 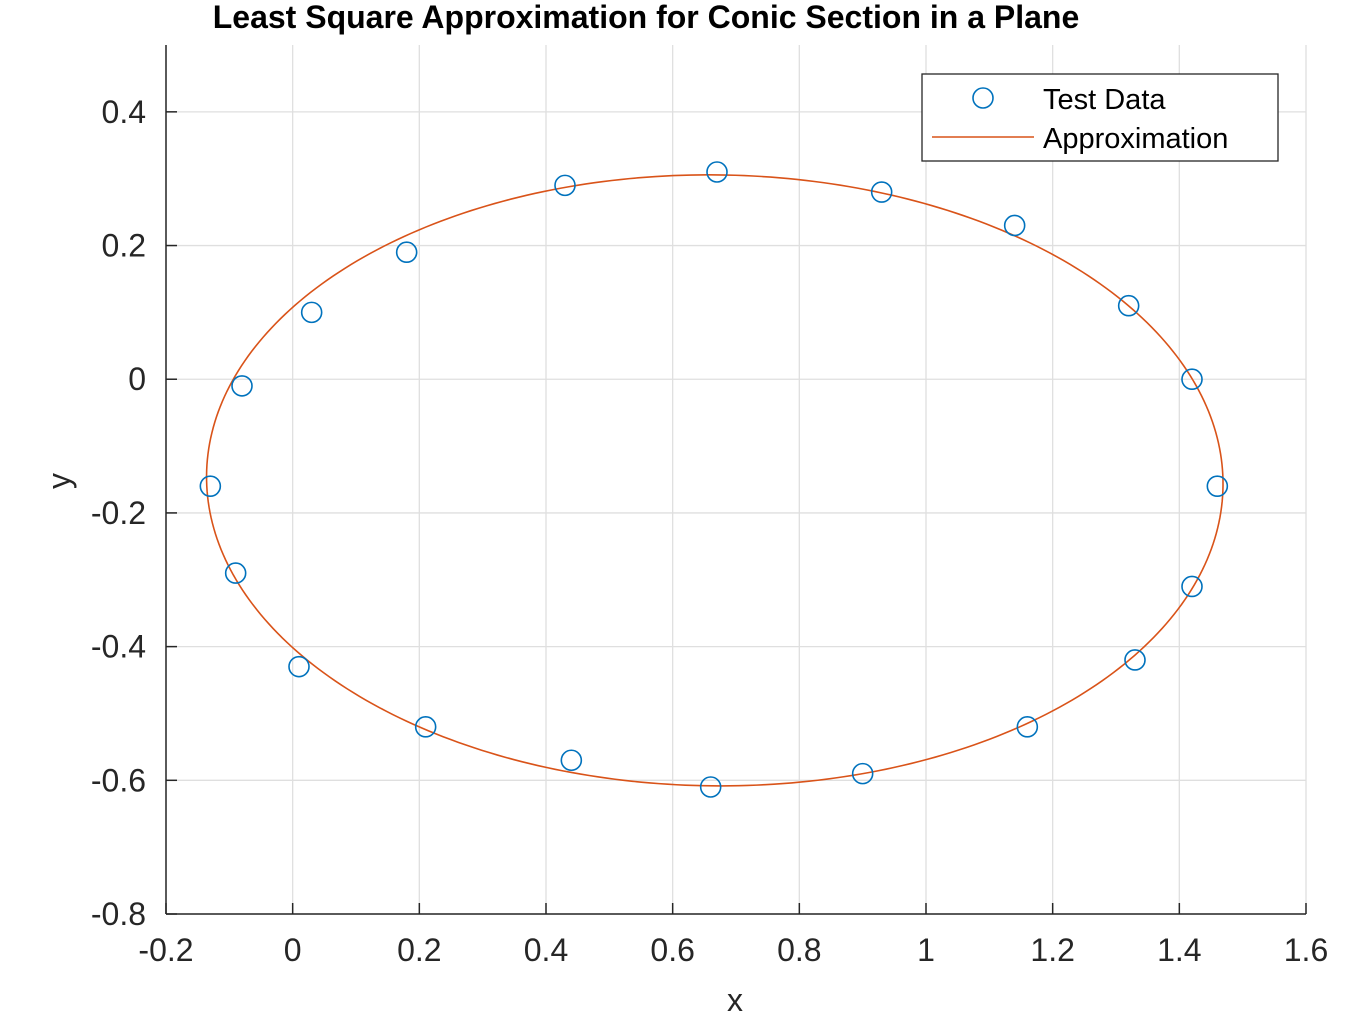 What do you see at coordinates (1052, 950) in the screenshot?
I see `x-tick-label: 1.2` at bounding box center [1052, 950].